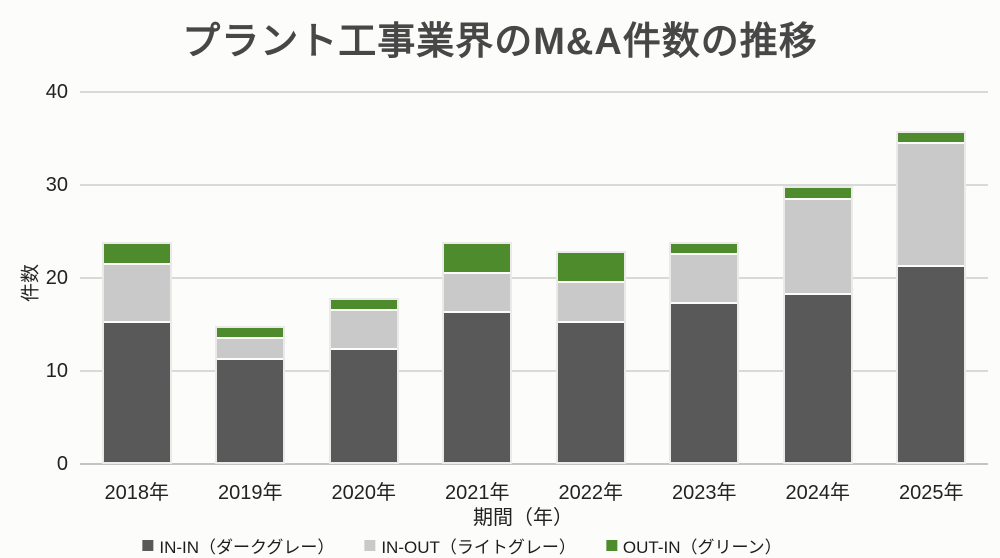  Describe the element at coordinates (590, 302) in the screenshot. I see `bar-segment-IN-OUT-2022年` at that location.